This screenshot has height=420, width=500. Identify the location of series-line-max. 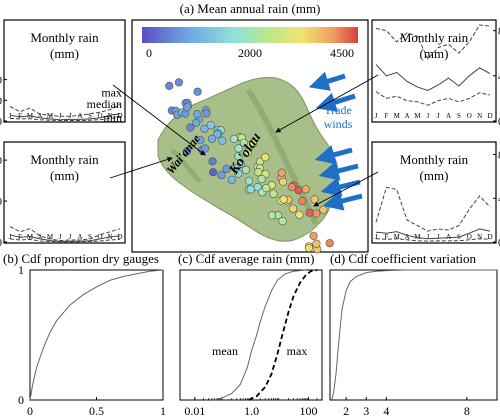
(65, 110).